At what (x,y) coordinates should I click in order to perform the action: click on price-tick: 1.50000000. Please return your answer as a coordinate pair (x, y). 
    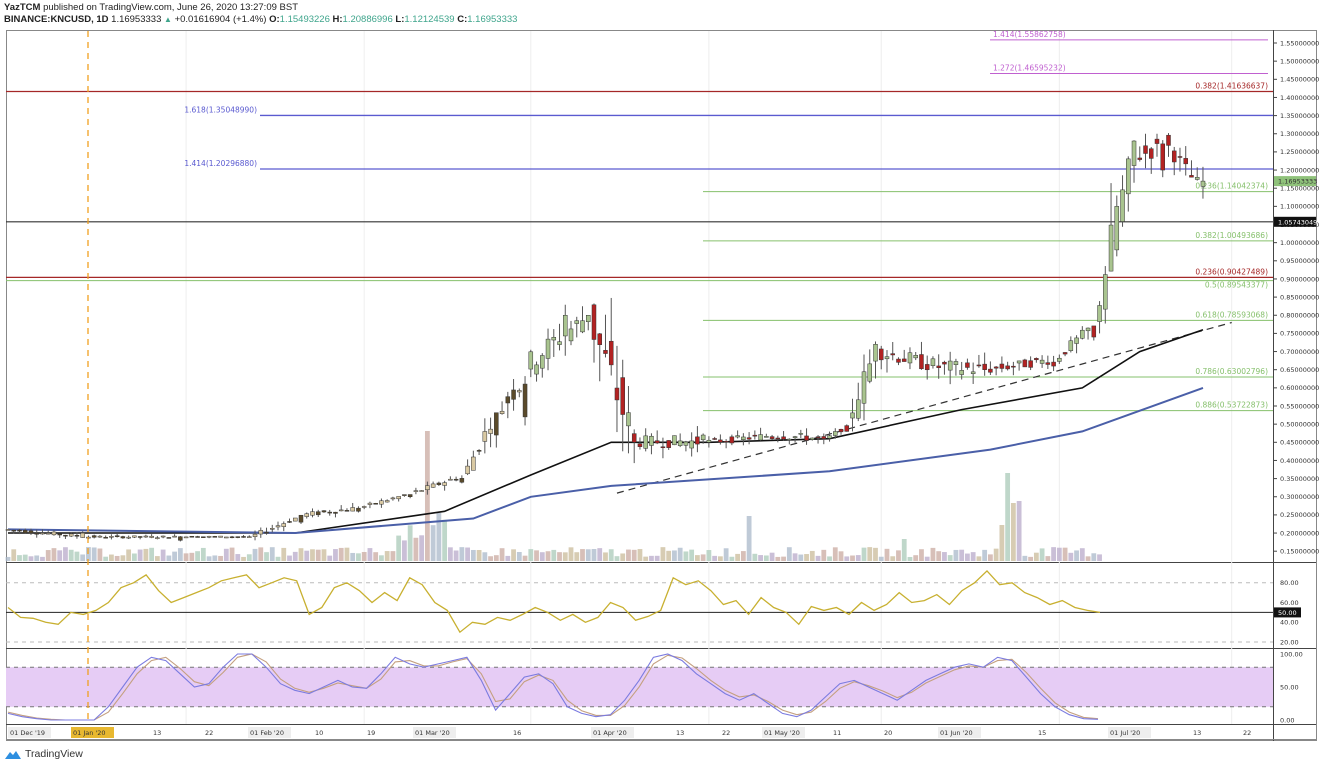
    Looking at the image, I should click on (1299, 61).